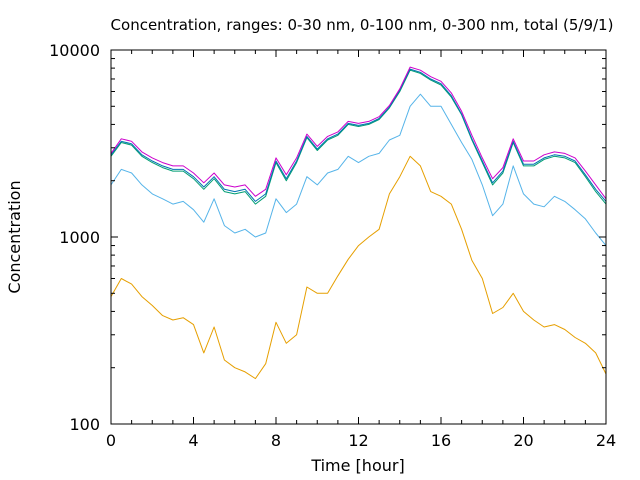 Image resolution: width=640 pixels, height=480 pixels. I want to click on x-tick-label: 20, so click(523, 440).